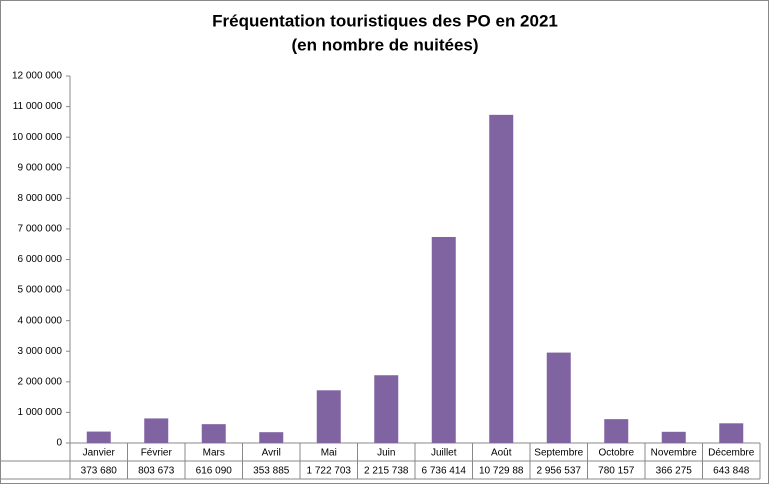 The height and width of the screenshot is (485, 770). I want to click on x-tick-label: Octobre, so click(616, 453).